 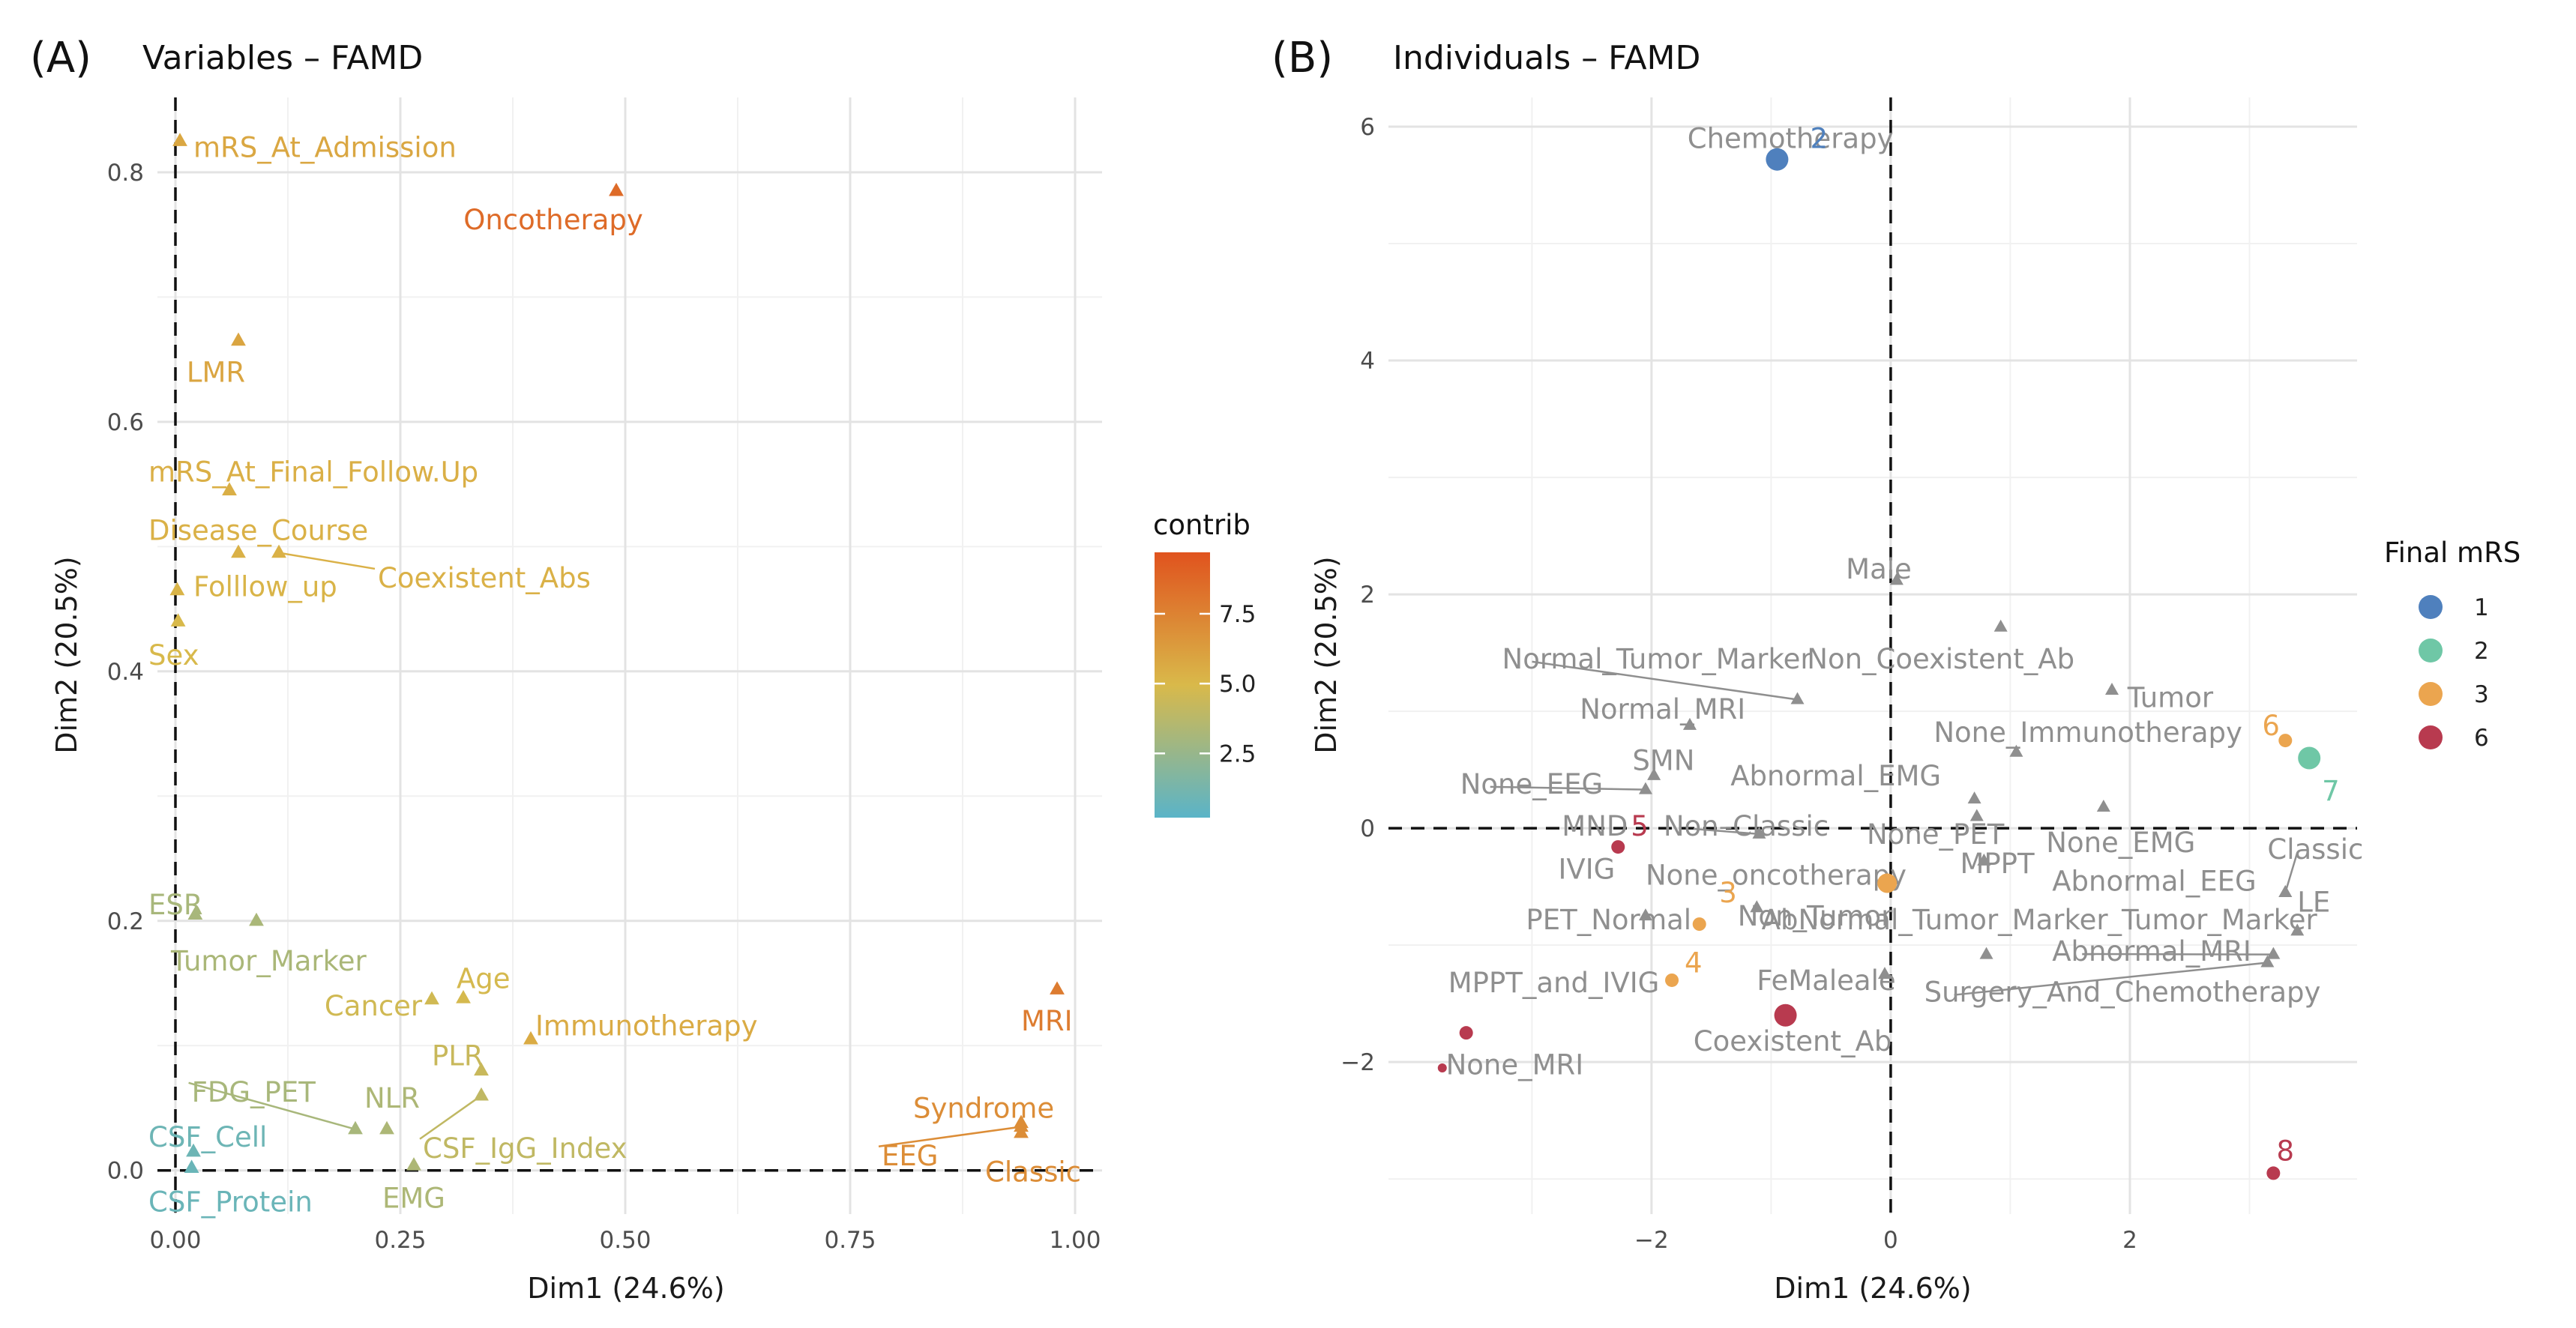 What do you see at coordinates (1974, 797) in the screenshot?
I see `category-point-abnormal-emg` at bounding box center [1974, 797].